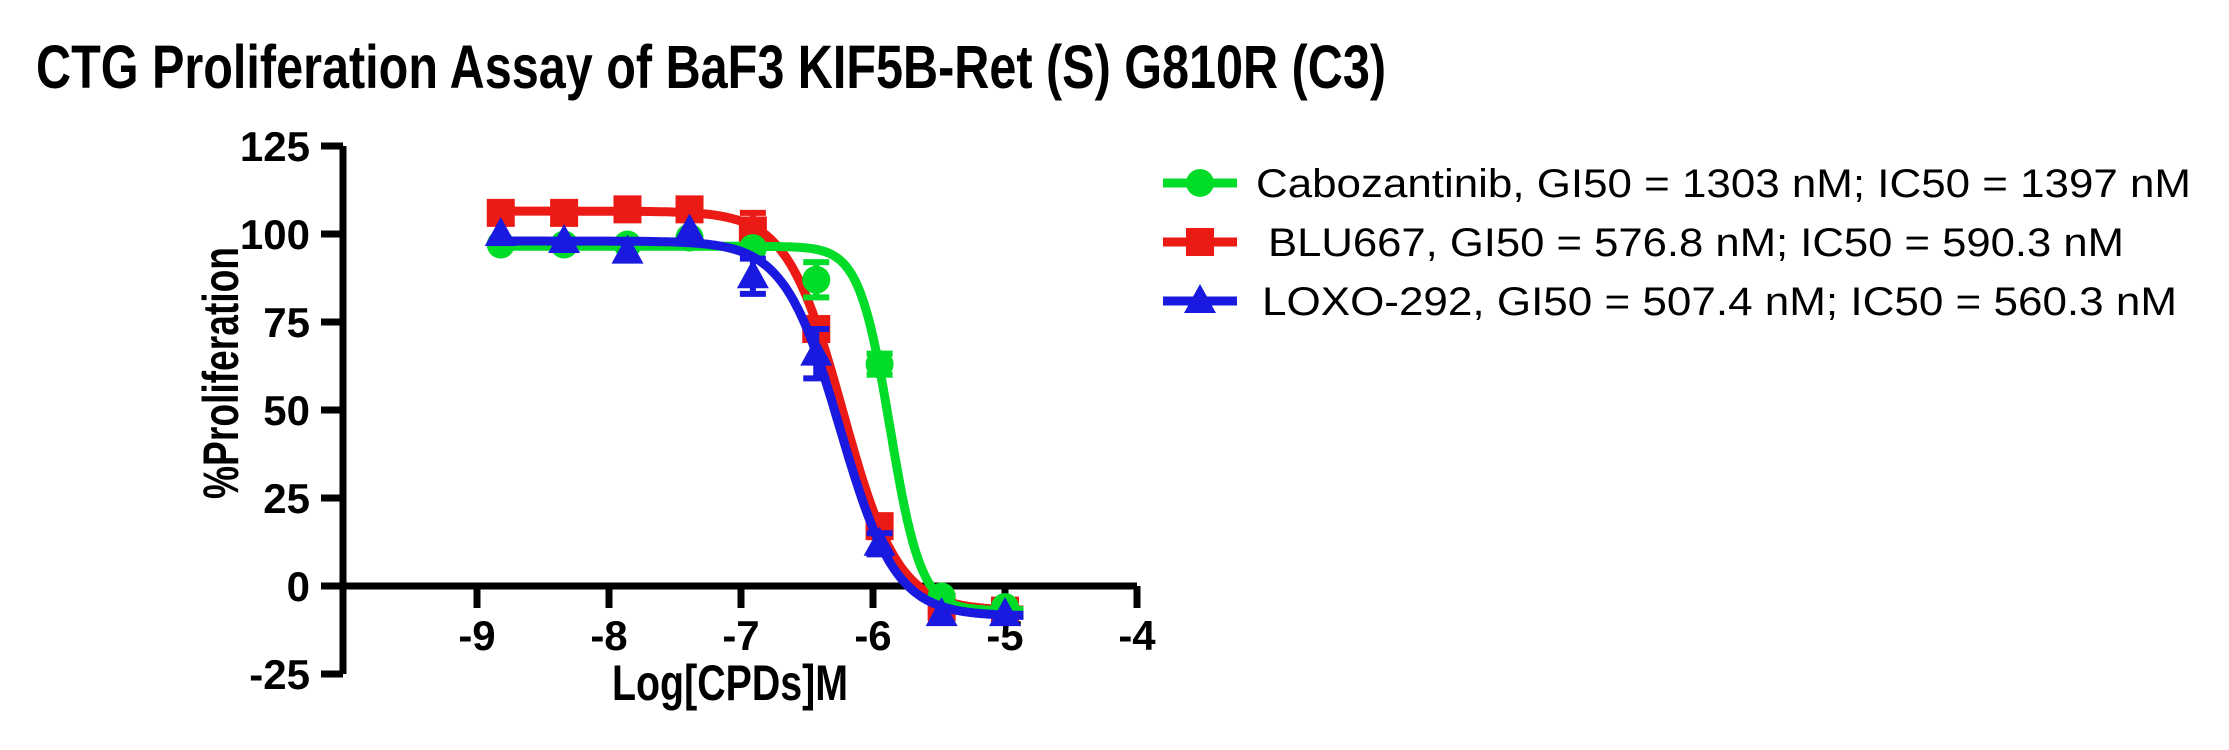 This screenshot has width=2229, height=750. I want to click on y-tick-label: 50, so click(286, 410).